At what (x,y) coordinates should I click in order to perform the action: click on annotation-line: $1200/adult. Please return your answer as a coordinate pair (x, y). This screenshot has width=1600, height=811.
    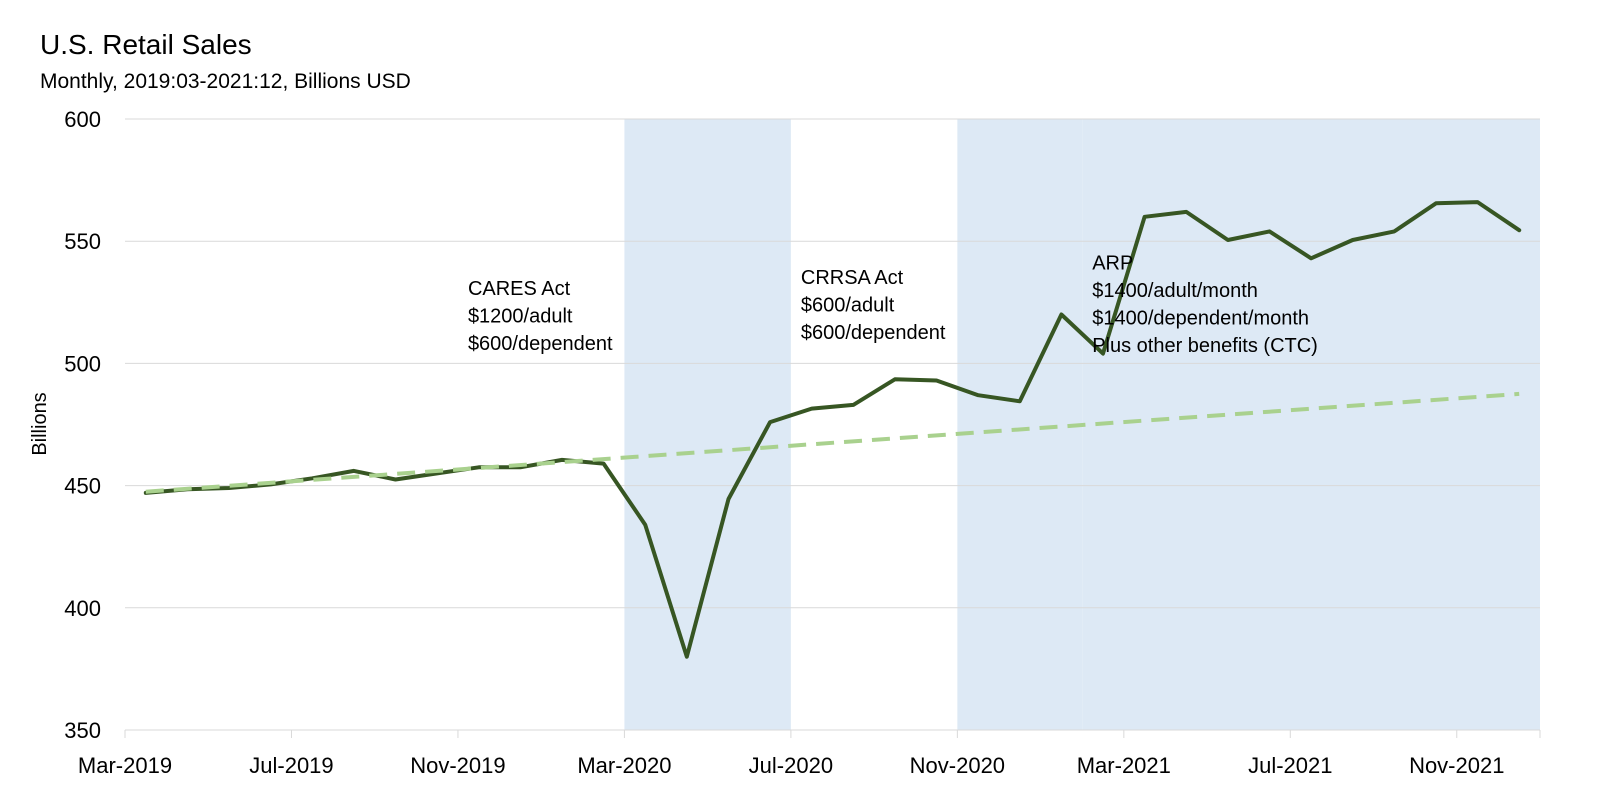
    Looking at the image, I should click on (520, 316).